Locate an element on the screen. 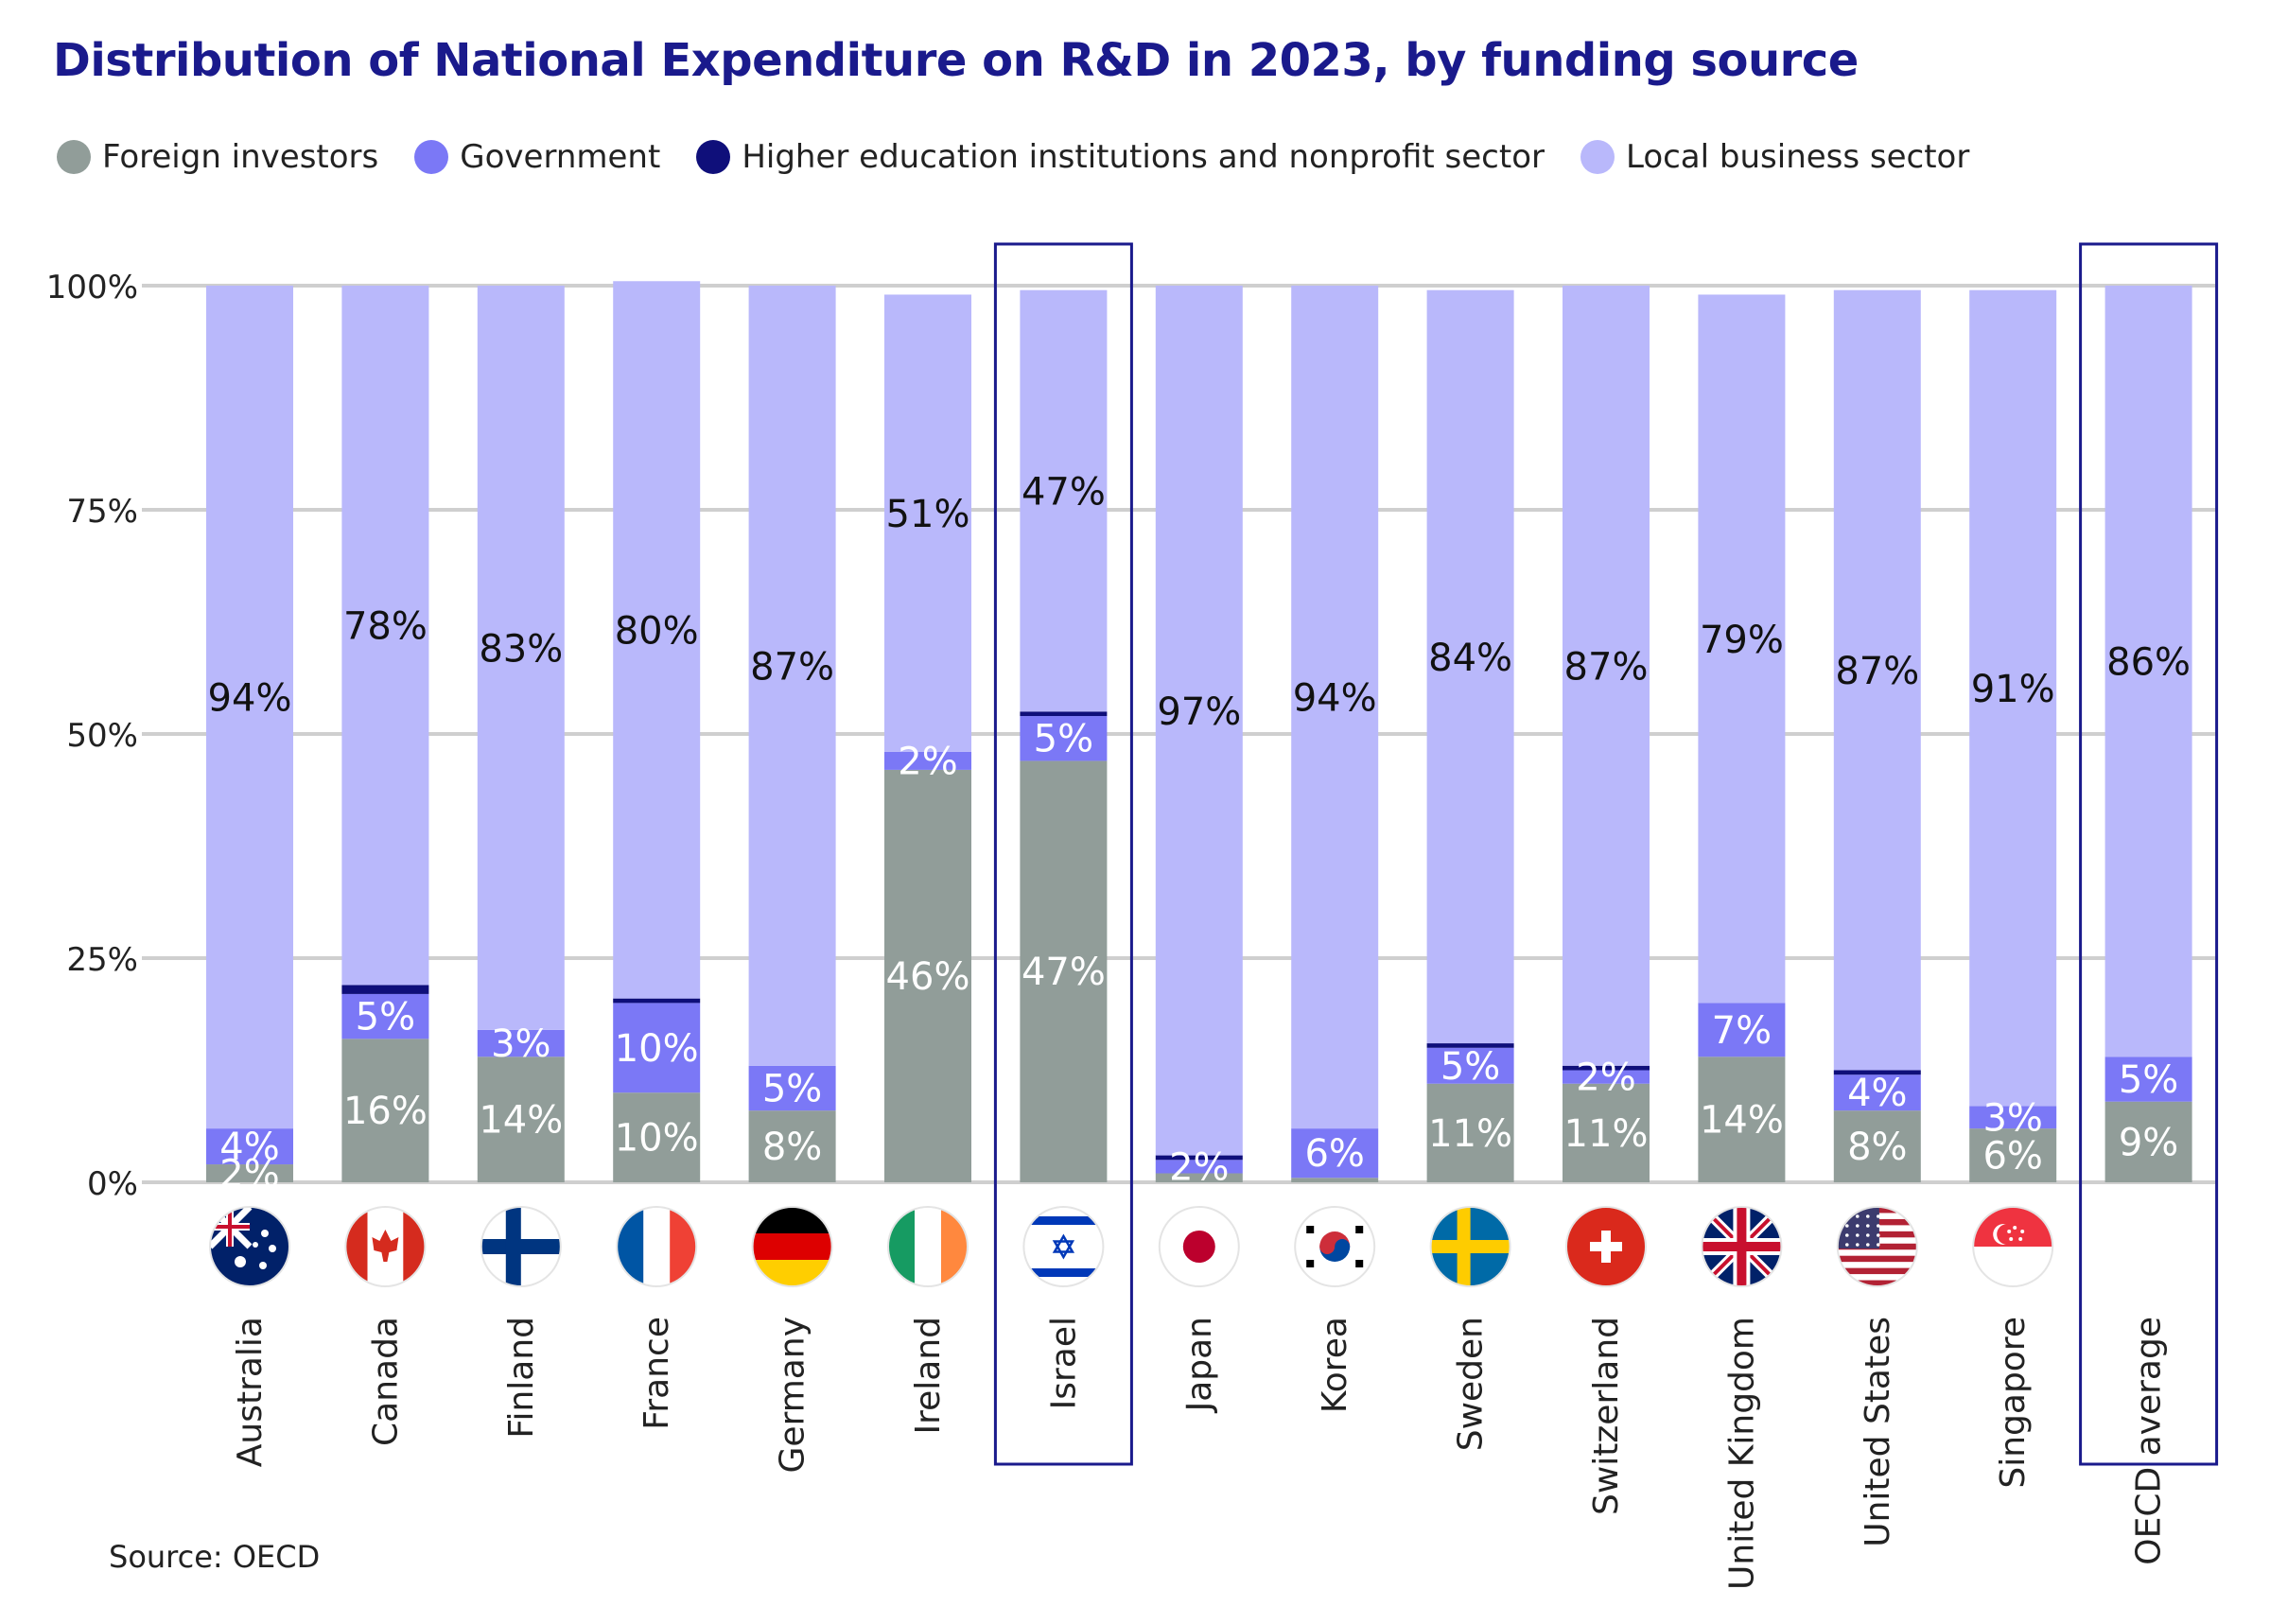 The width and height of the screenshot is (2270, 1624). bar-segment-government-australia is located at coordinates (249, 1146).